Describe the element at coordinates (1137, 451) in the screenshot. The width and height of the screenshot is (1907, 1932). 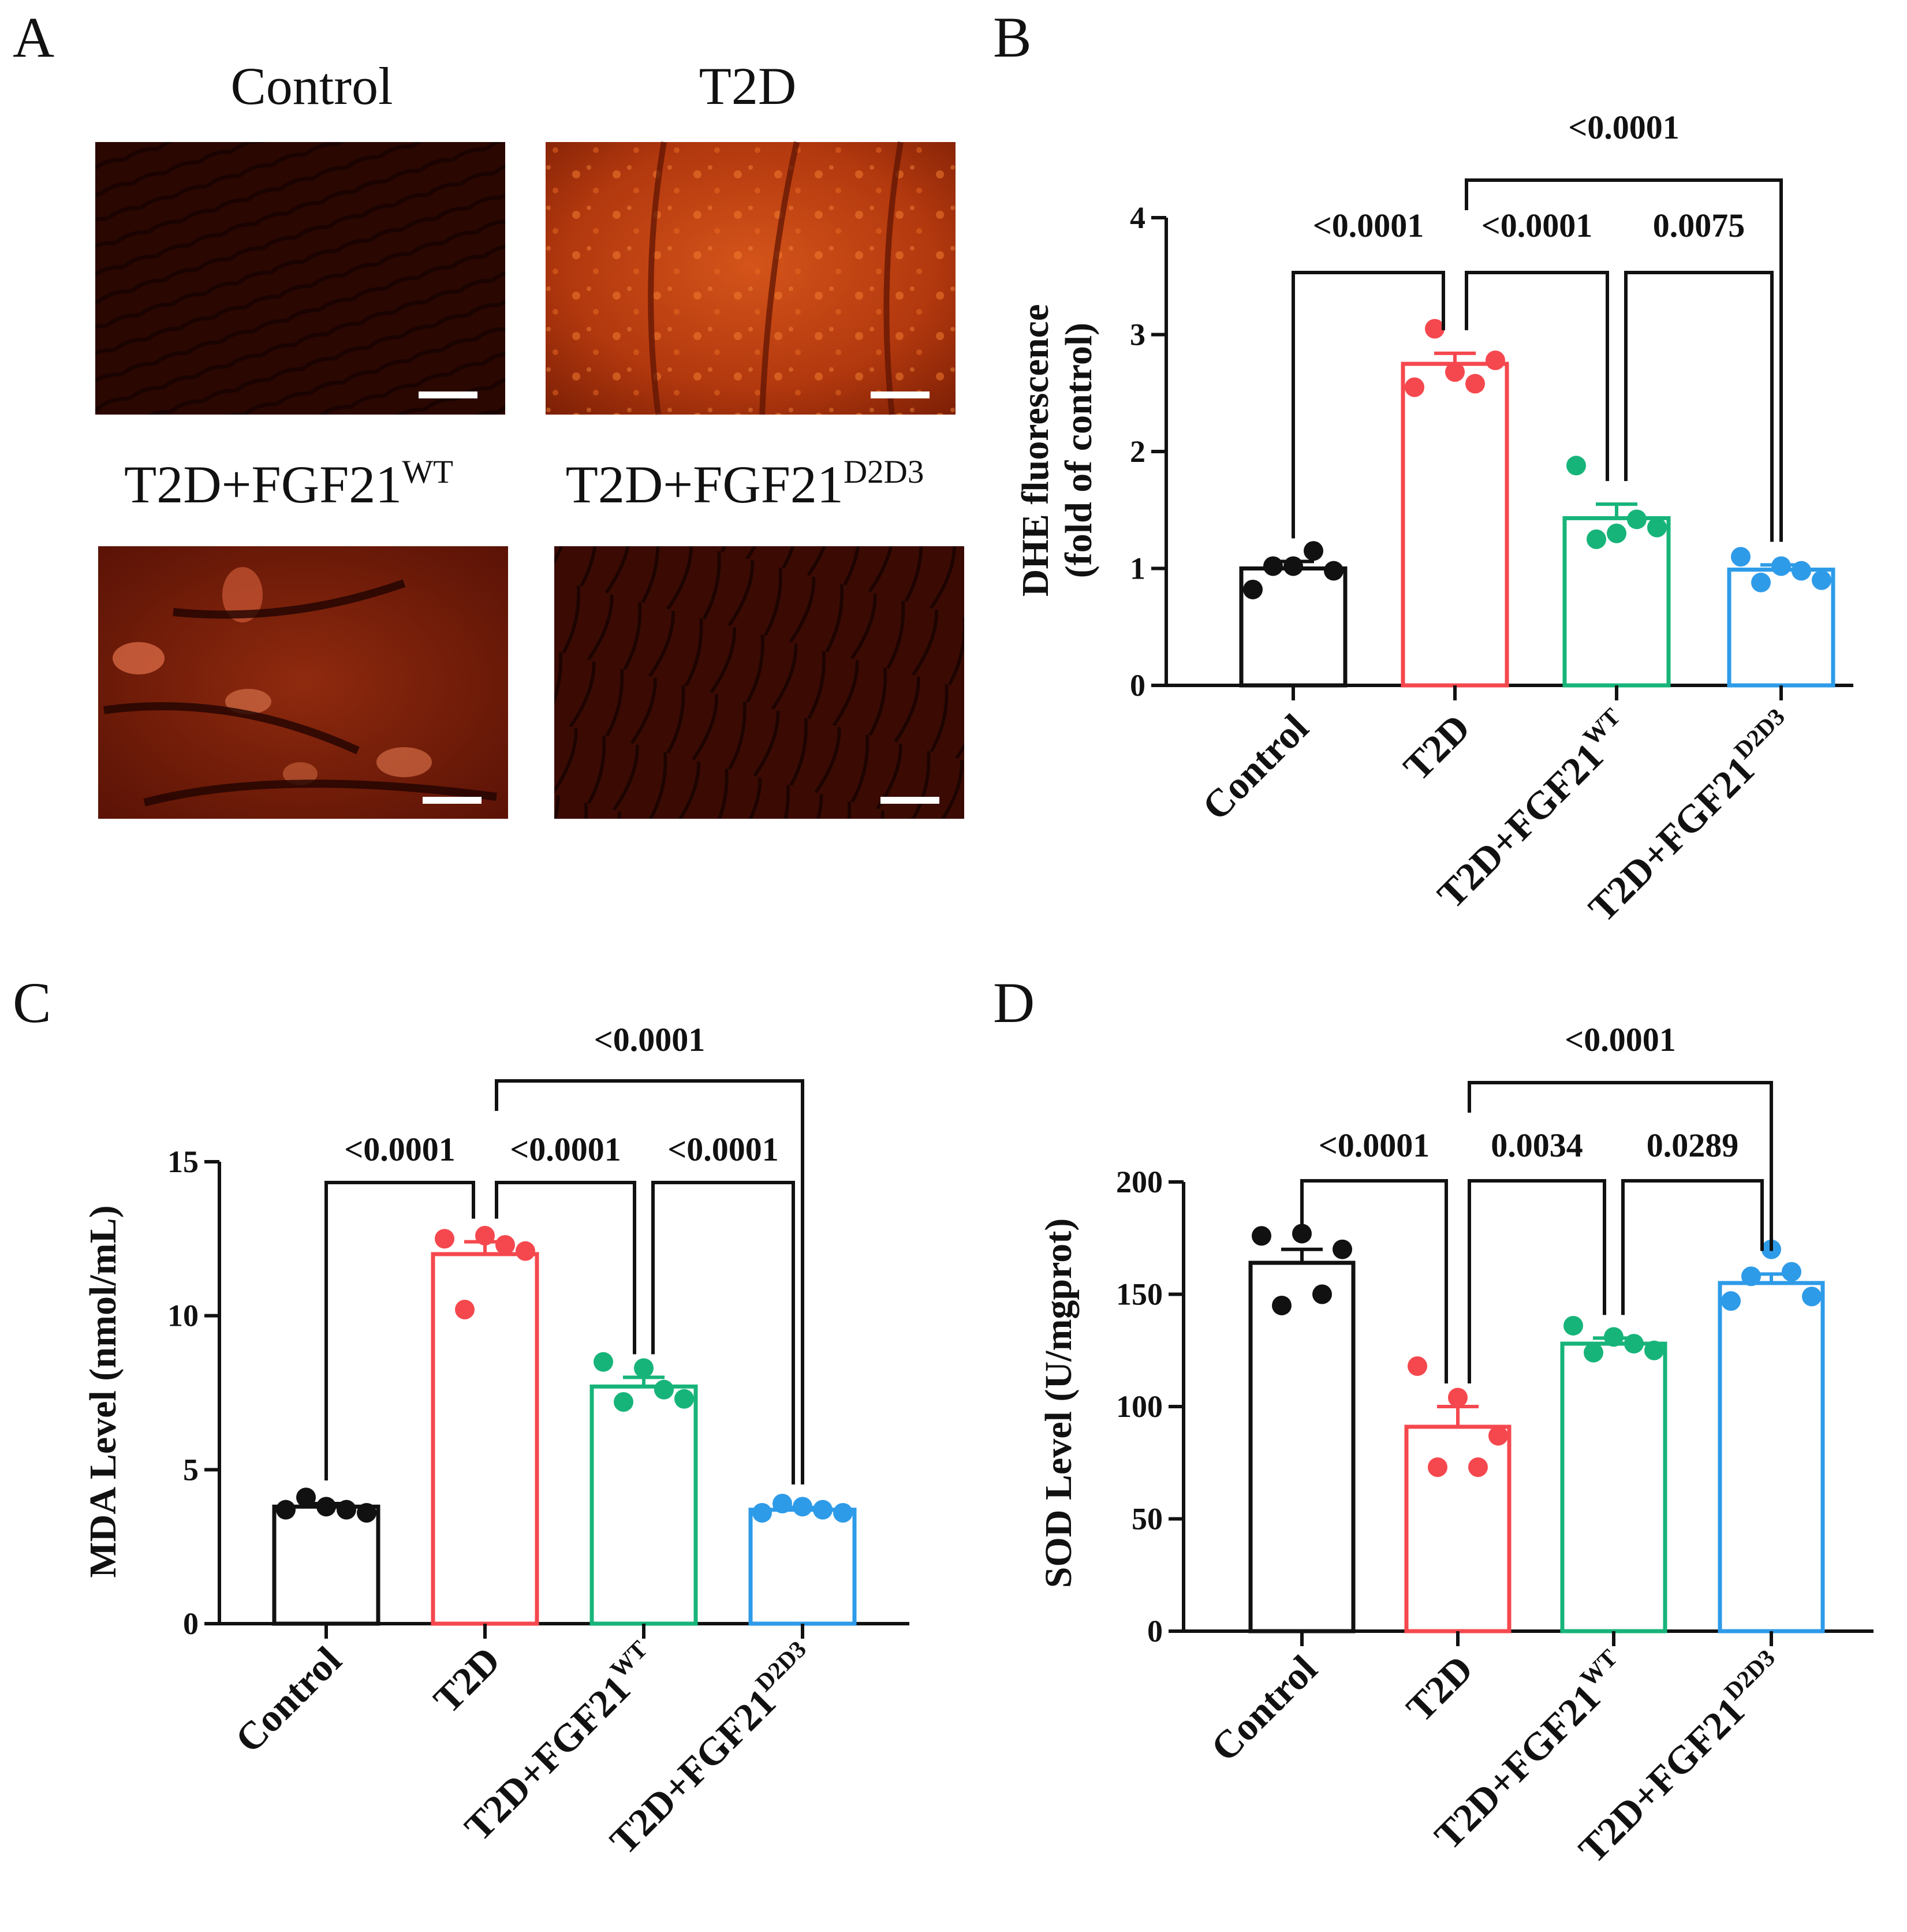
I see `y-tick-label: 2` at that location.